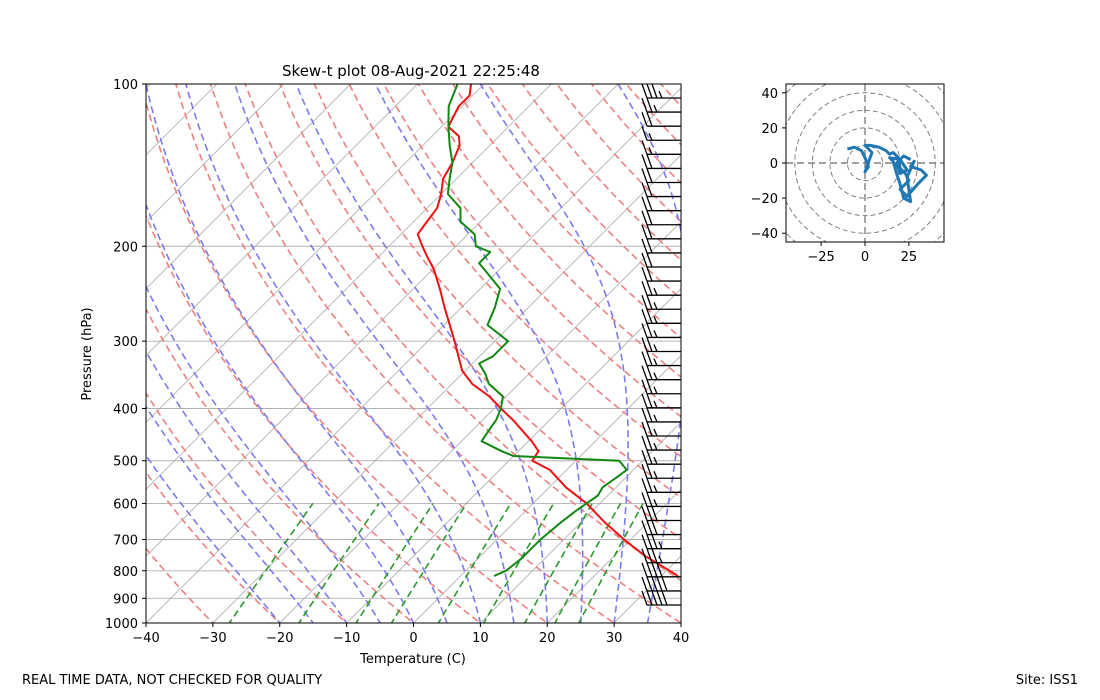  I want to click on x-tick-label: −20, so click(279, 638).